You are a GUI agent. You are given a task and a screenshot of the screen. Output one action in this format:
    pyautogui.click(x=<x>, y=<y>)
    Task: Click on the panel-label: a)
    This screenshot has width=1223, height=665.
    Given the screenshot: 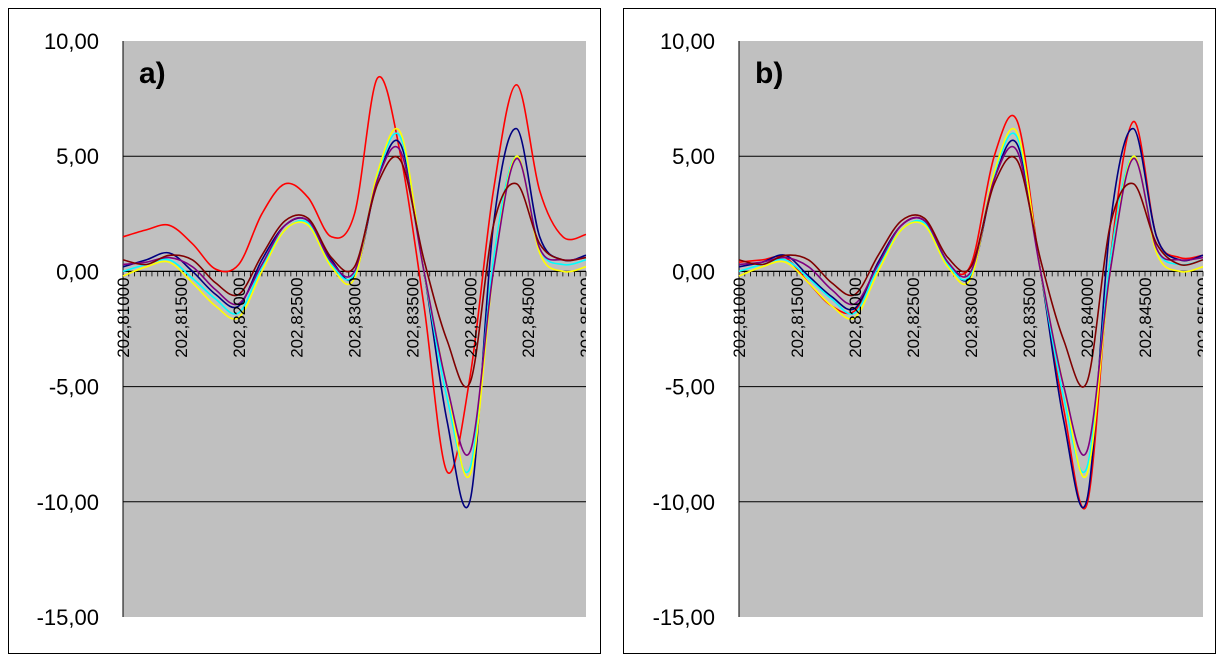 What is the action you would take?
    pyautogui.click(x=152, y=73)
    